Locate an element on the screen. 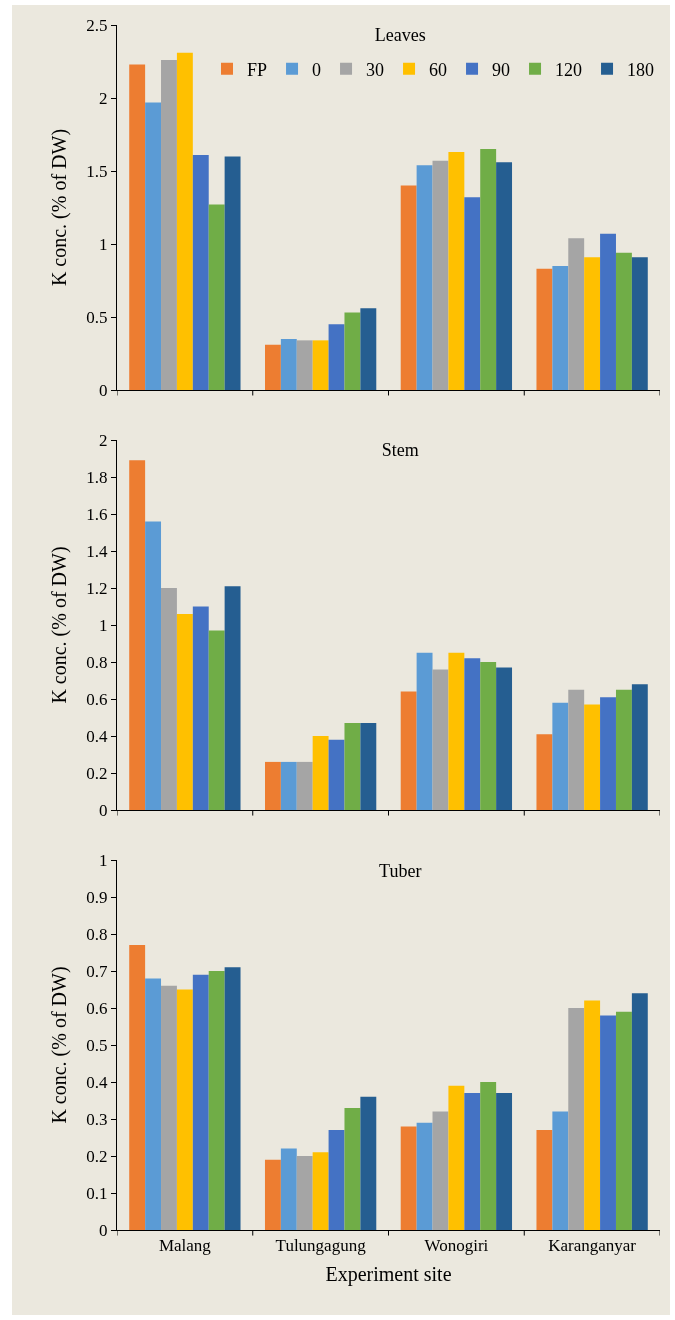 Image resolution: width=675 pixels, height=1320 pixels. x-tick-label: Tulungagung is located at coordinates (321, 1246).